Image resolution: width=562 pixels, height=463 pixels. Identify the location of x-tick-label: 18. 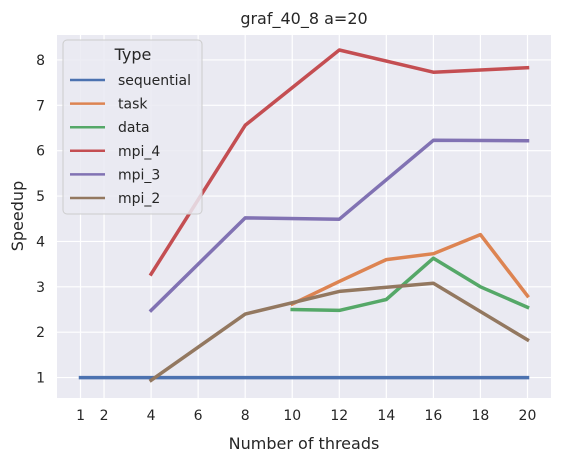
(481, 416).